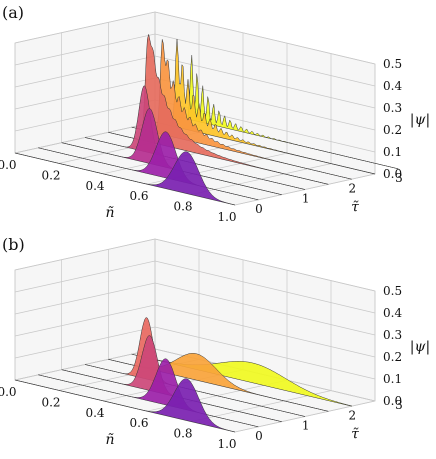  Describe the element at coordinates (13, 12) in the screenshot. I see `panel-label: (a)` at that location.